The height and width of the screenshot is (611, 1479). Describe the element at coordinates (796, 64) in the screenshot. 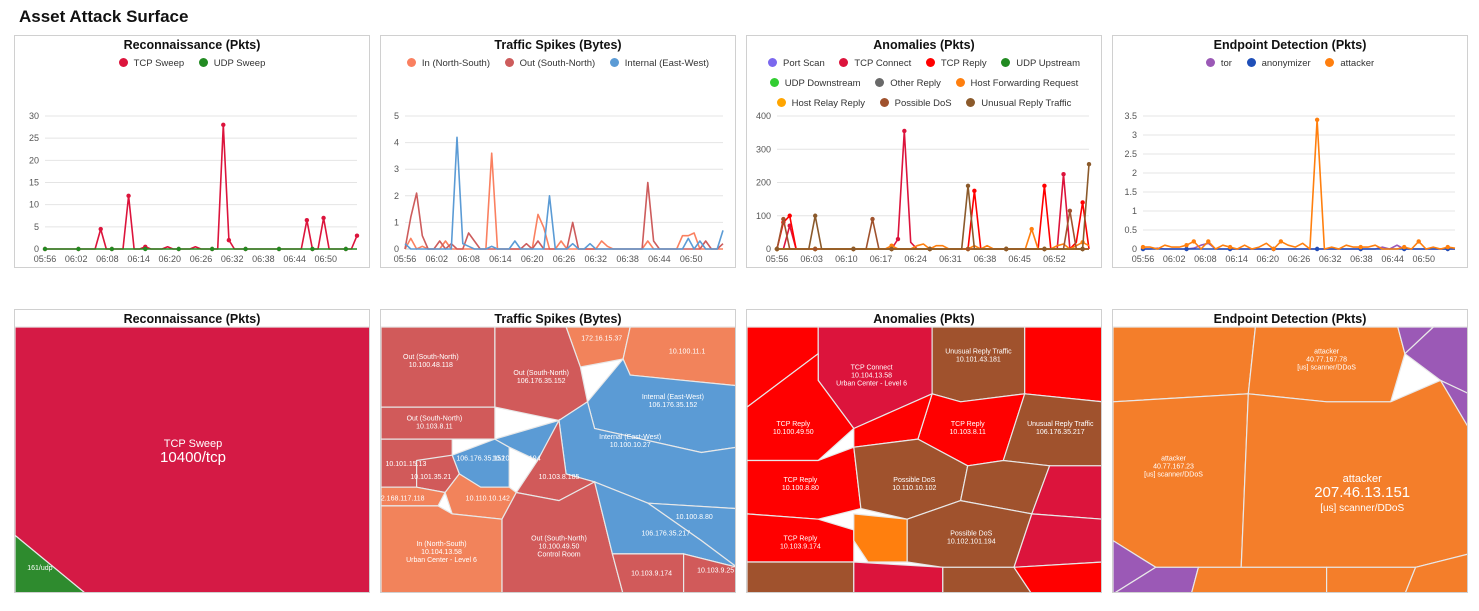

I see `legend-item: Port Scan` at that location.